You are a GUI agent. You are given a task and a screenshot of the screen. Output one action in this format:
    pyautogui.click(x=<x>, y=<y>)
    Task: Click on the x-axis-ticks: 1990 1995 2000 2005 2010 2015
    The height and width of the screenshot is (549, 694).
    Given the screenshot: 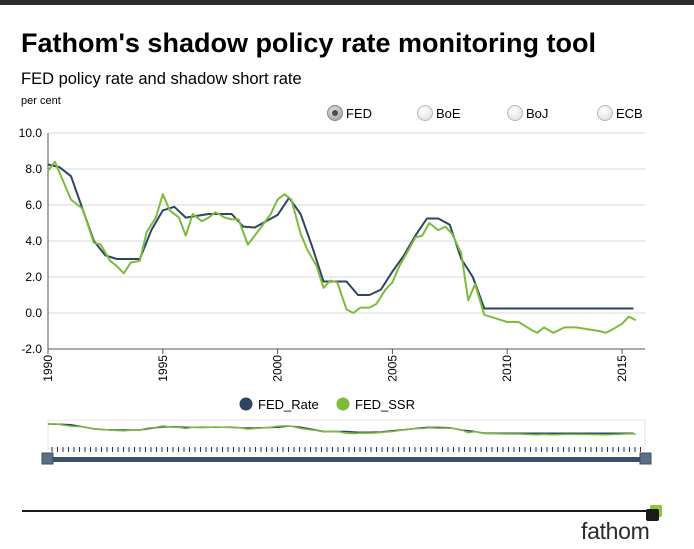 What is the action you would take?
    pyautogui.click(x=335, y=365)
    